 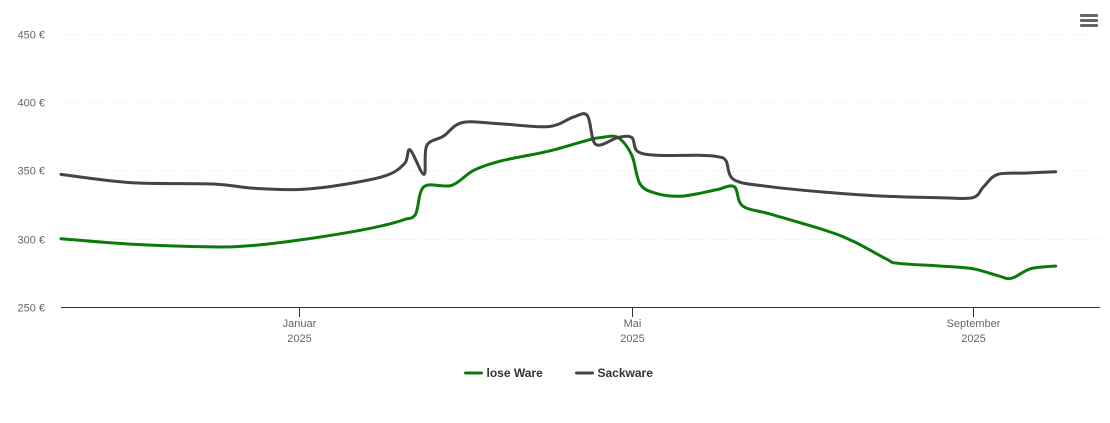 What do you see at coordinates (300, 324) in the screenshot?
I see `x-tick-label: Januar` at bounding box center [300, 324].